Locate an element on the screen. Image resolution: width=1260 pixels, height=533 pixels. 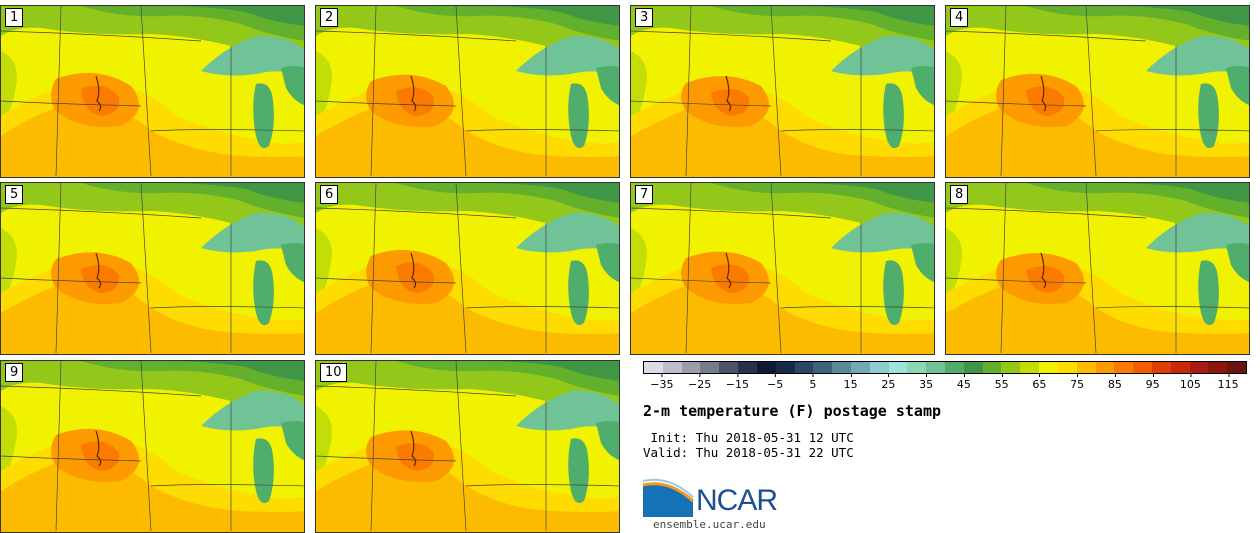
member-panel-1: 1 is located at coordinates (152, 91).